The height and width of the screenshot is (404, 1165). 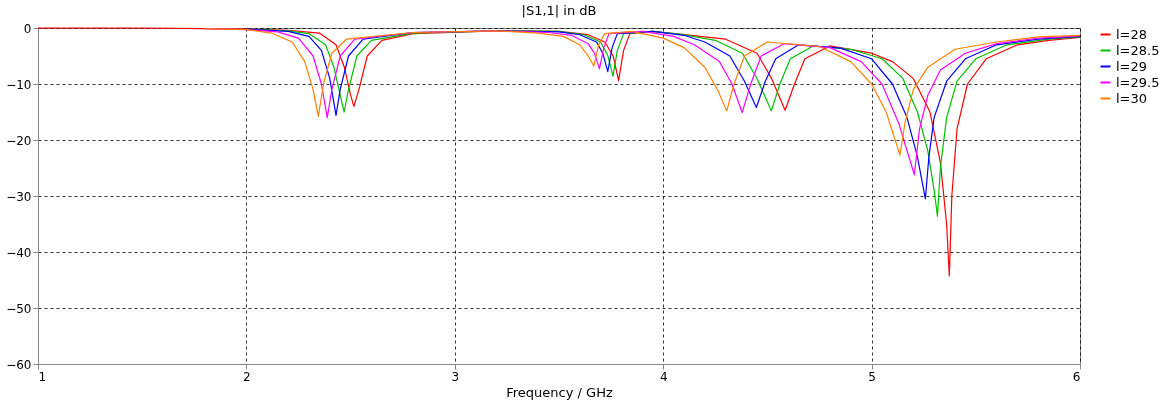 What do you see at coordinates (19, 140) in the screenshot?
I see `y-tick-label: −20` at bounding box center [19, 140].